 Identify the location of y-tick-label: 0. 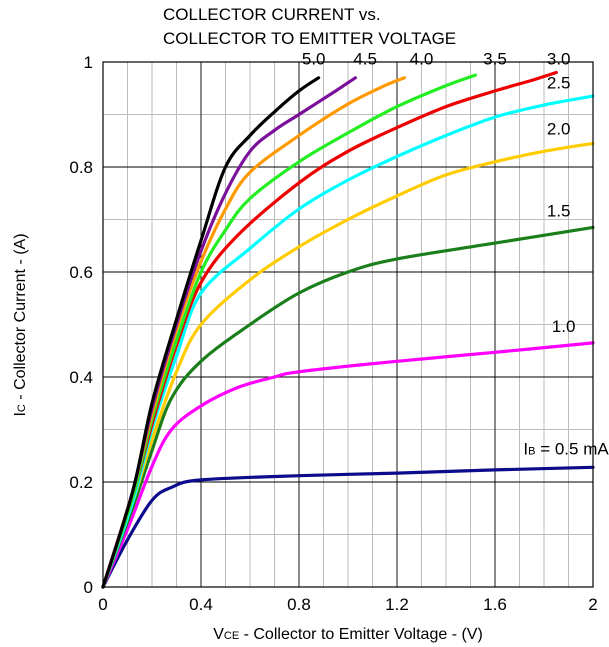
(88, 587).